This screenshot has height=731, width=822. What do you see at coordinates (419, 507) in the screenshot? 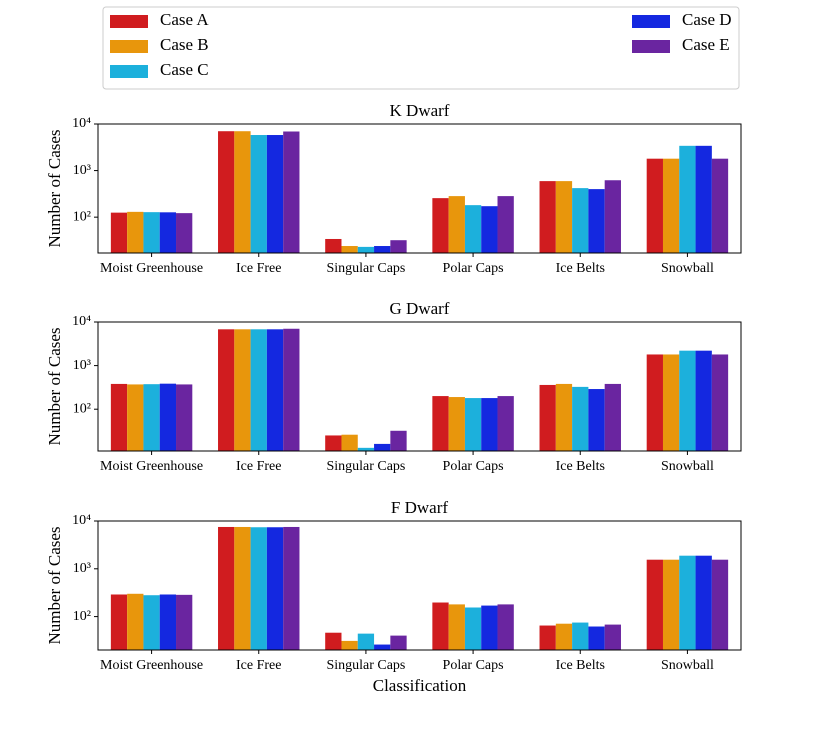
I see `subplot-title: F Dwarf` at bounding box center [419, 507].